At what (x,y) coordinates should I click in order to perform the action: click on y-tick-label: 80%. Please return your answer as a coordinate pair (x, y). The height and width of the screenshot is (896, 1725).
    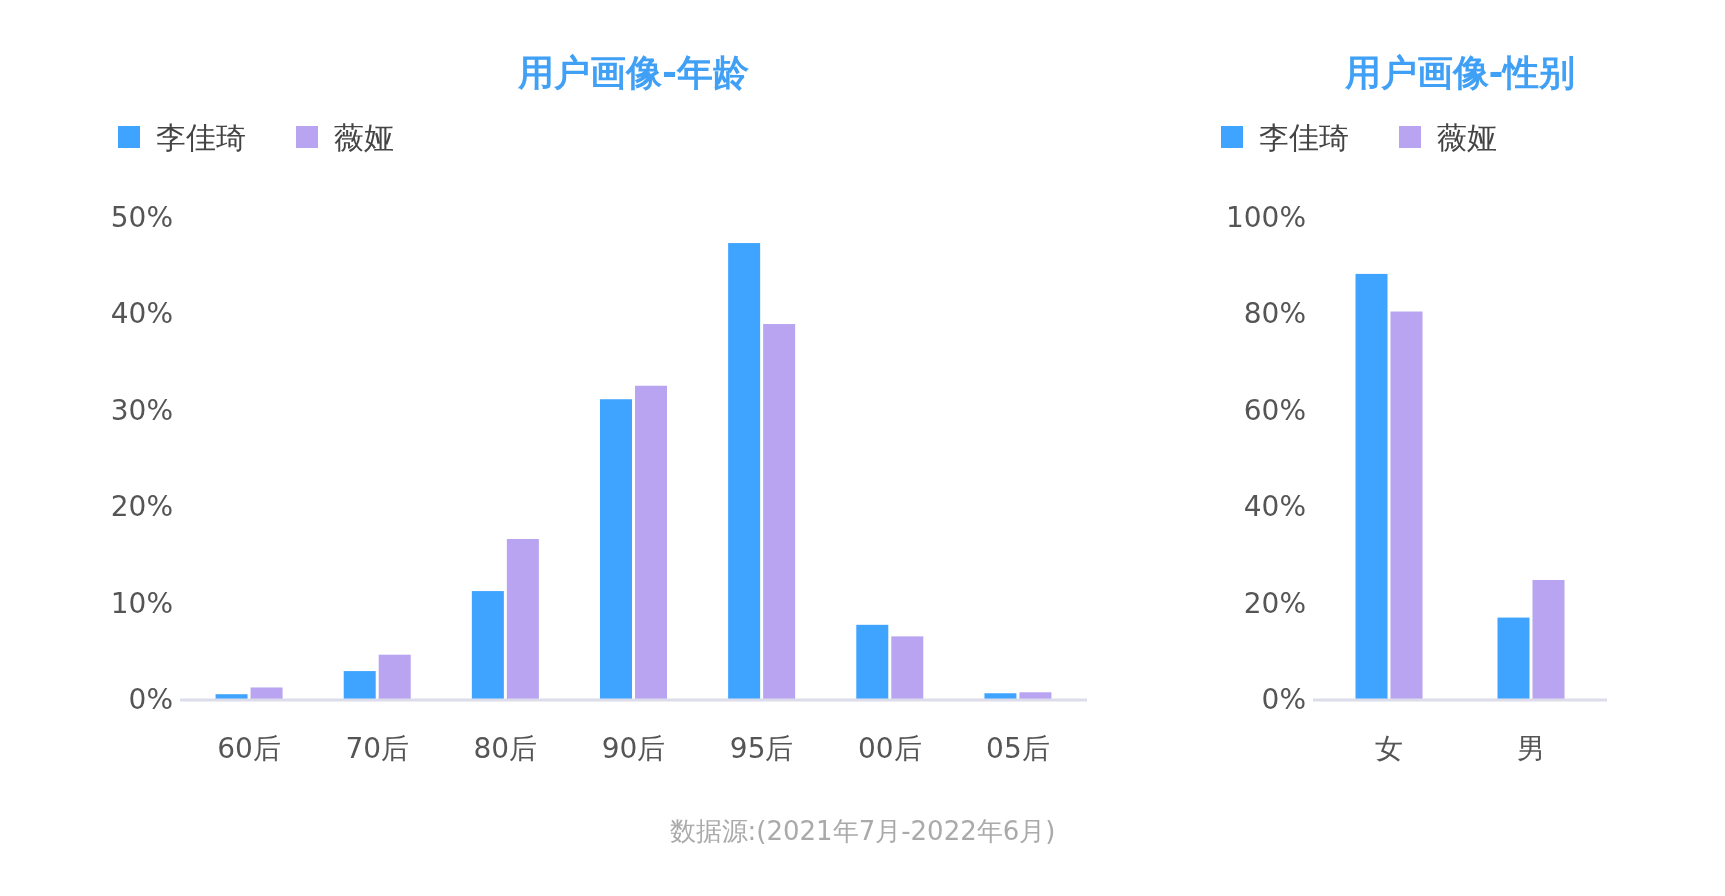
    Looking at the image, I should click on (1274, 314).